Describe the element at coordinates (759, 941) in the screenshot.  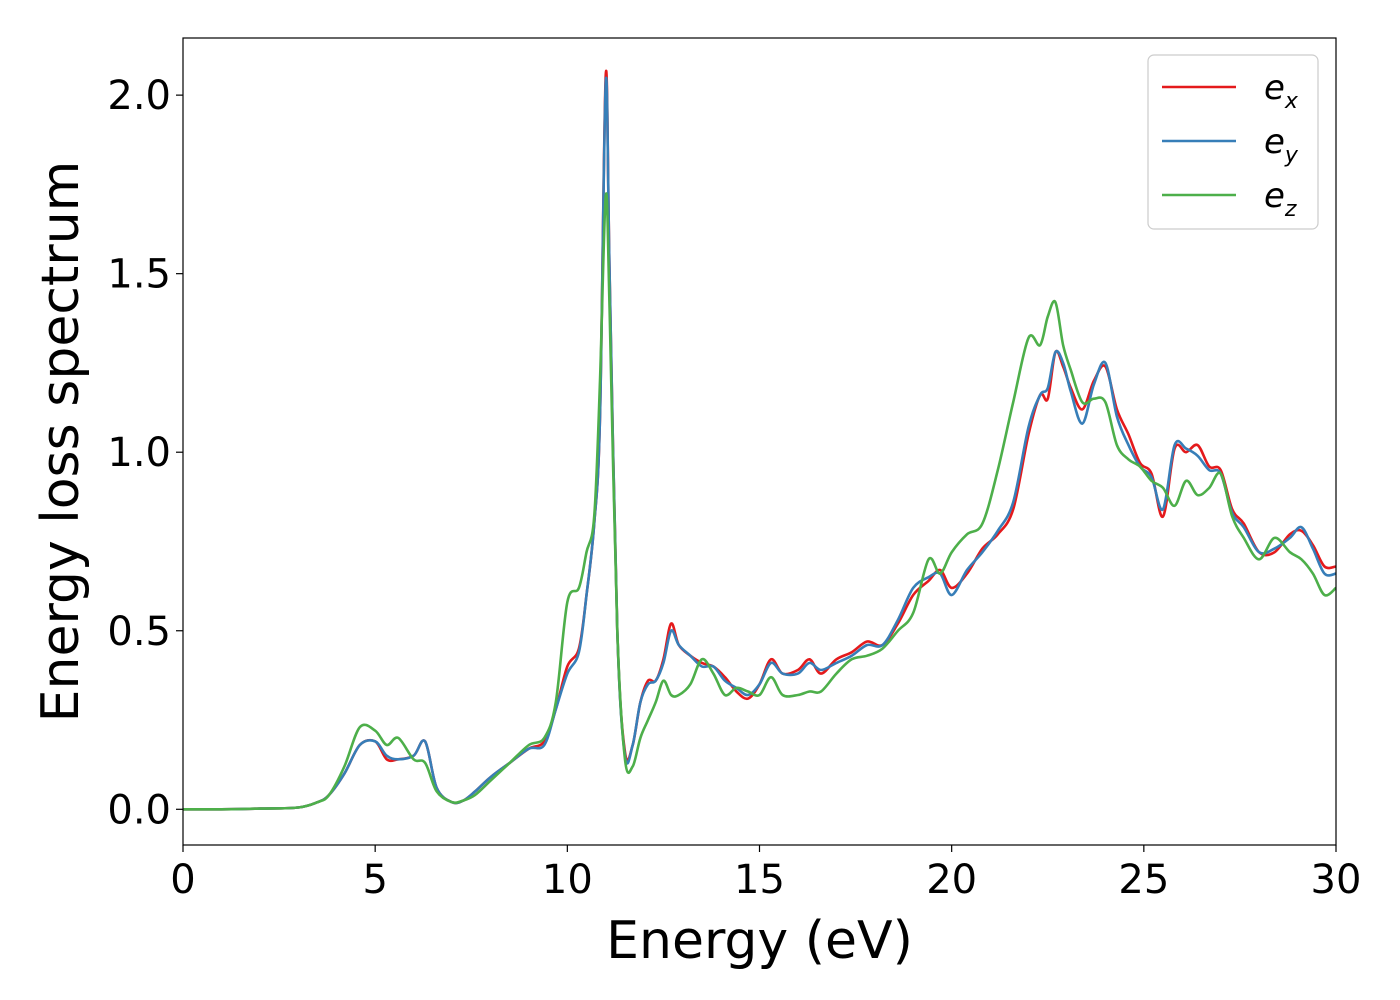
I see `x-axis-title: Energy (eV)` at that location.